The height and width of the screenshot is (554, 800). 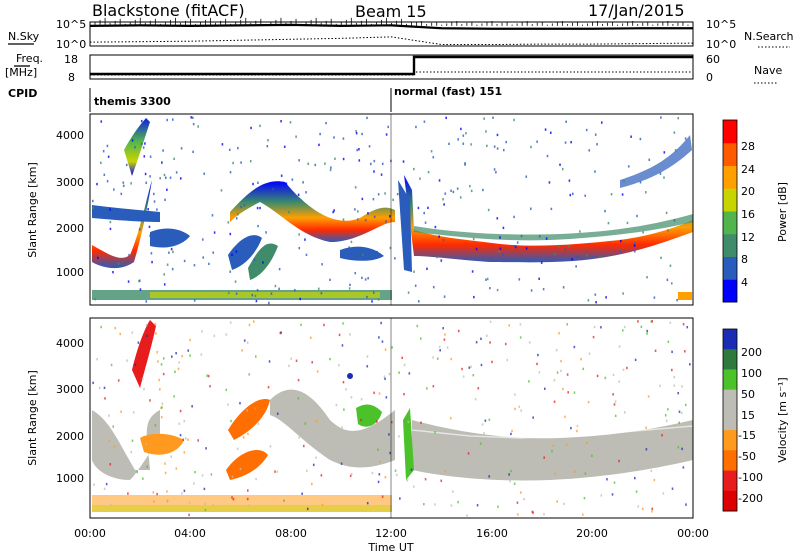 What do you see at coordinates (391, 11) in the screenshot?
I see `beam-title: Beam 15` at bounding box center [391, 11].